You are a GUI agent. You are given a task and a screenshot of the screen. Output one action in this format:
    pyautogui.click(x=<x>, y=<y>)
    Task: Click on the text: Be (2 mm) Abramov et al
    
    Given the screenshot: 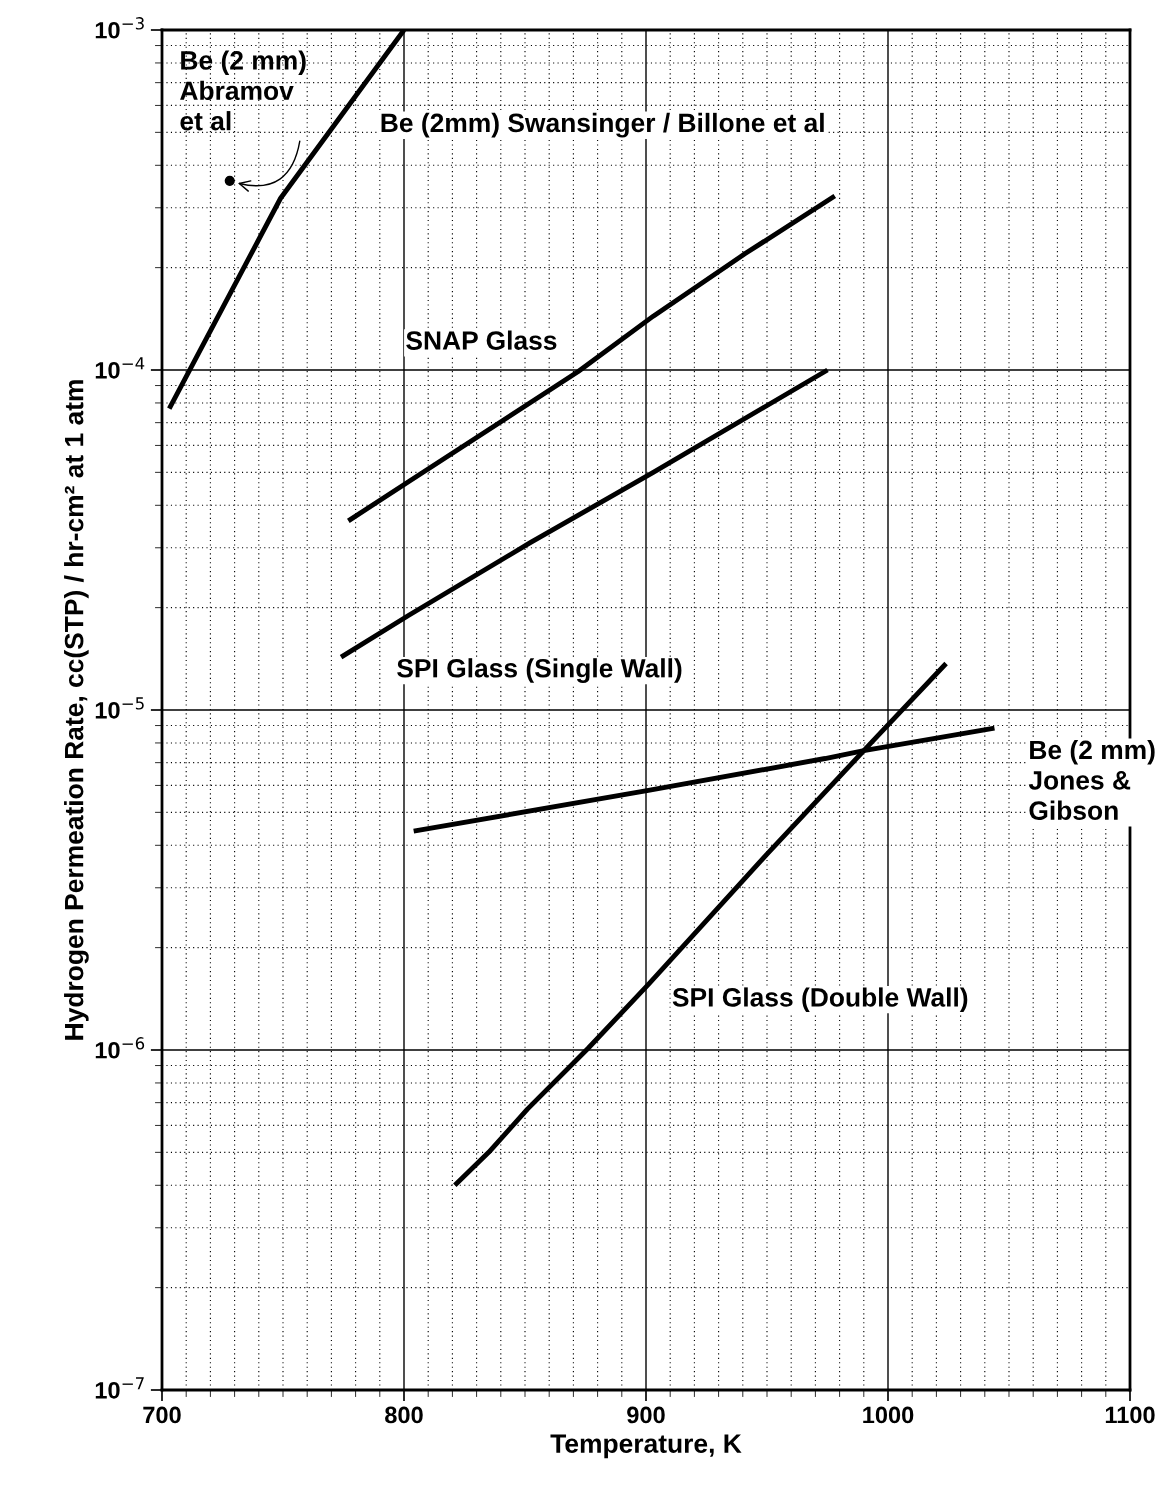 What is the action you would take?
    pyautogui.click(x=243, y=90)
    